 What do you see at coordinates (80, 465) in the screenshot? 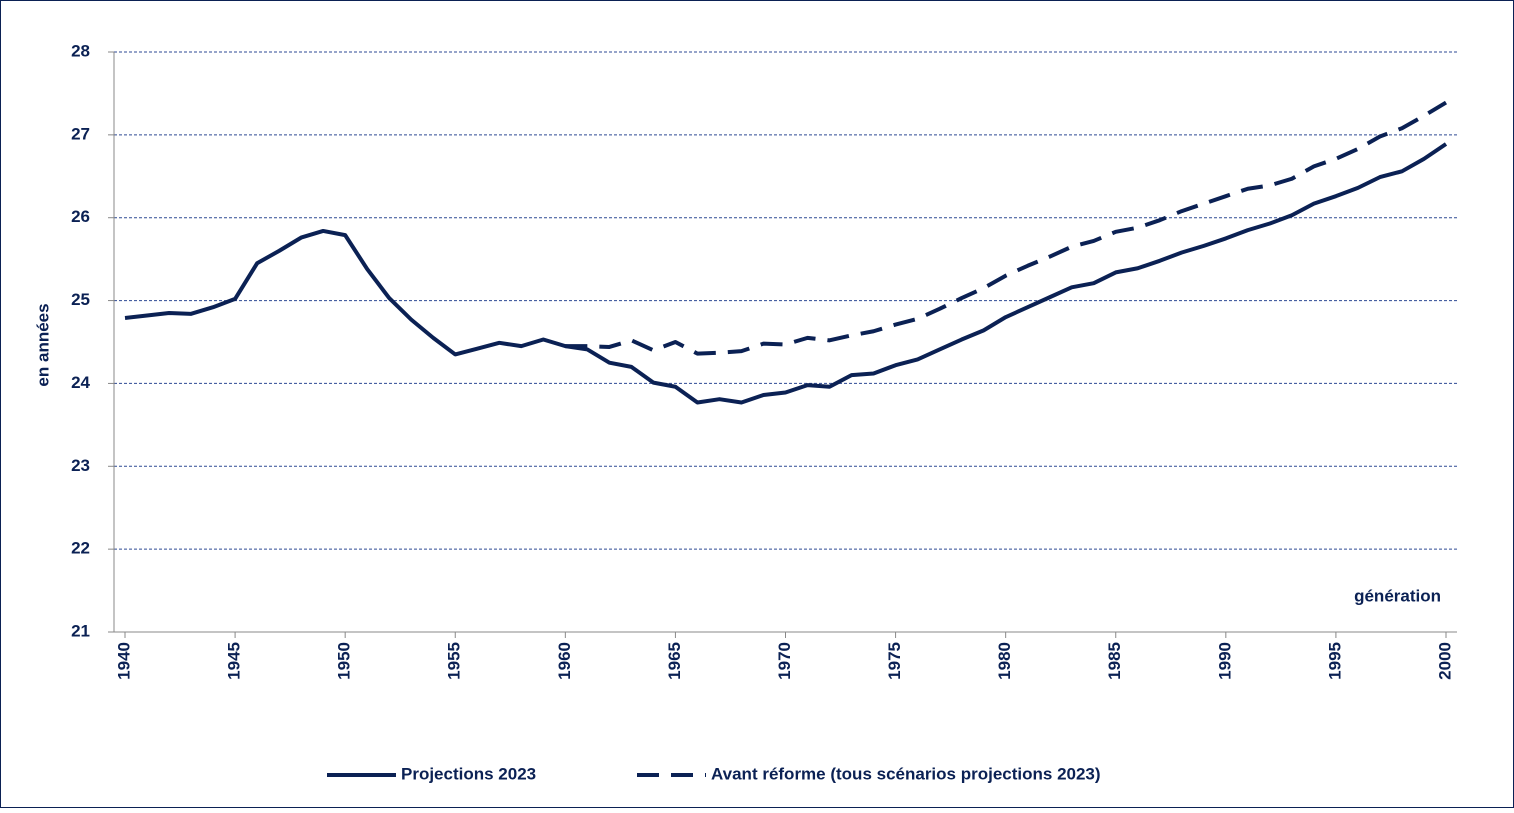
I see `y-tick-label: 23` at bounding box center [80, 465].